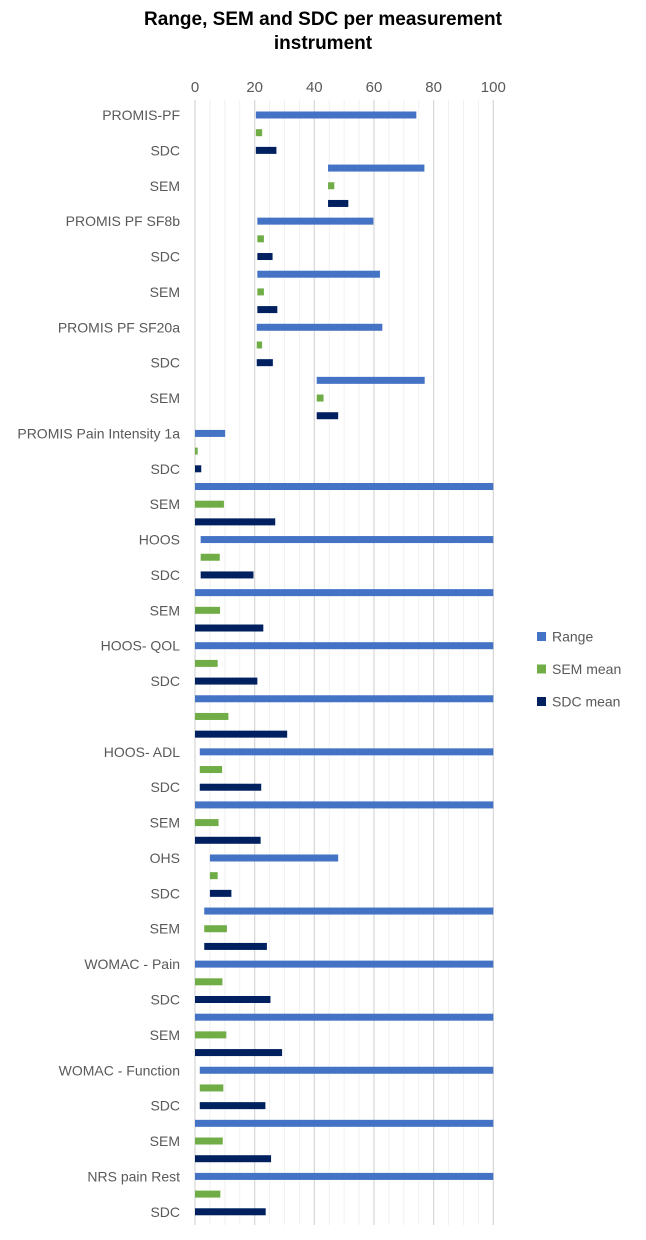  I want to click on legend-swatch-range, so click(541, 636).